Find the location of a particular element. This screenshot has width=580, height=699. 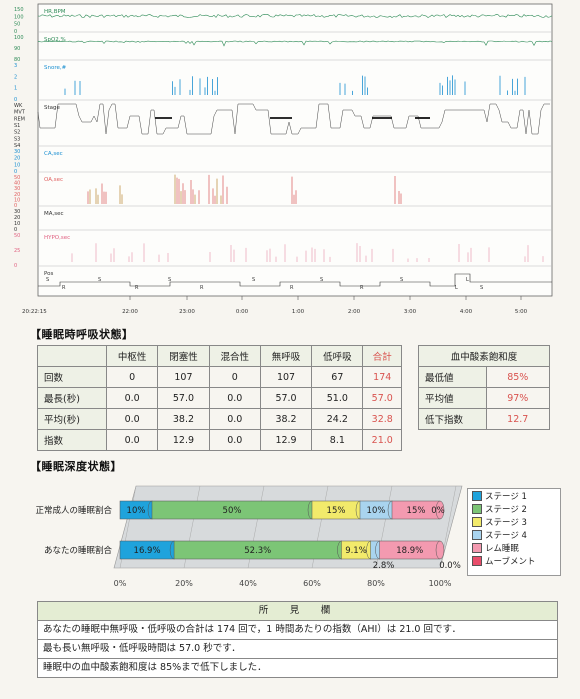

spo2-table: 血中酸素飽和度 最低値 85% 平均値 97% 低下指数 12.7 is located at coordinates (484, 387).